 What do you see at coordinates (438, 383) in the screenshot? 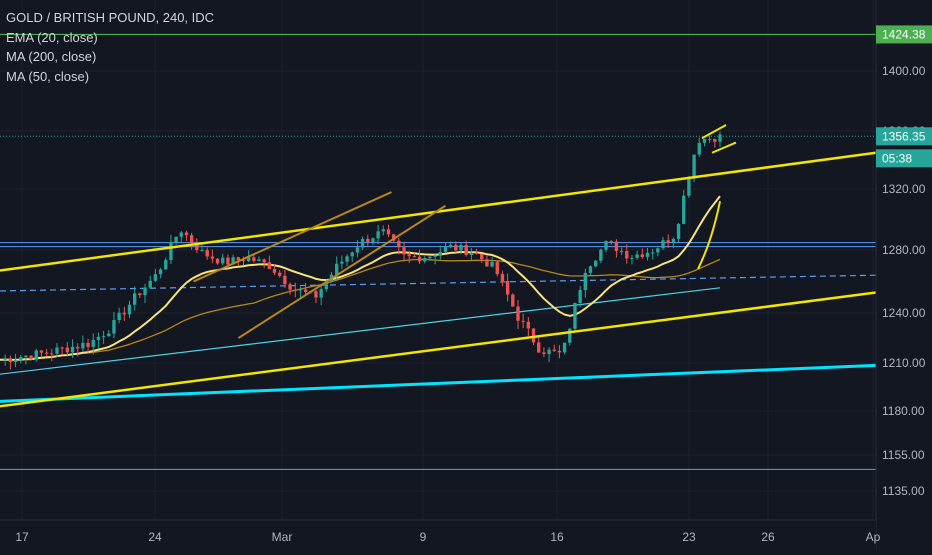
I see `support-trendline` at bounding box center [438, 383].